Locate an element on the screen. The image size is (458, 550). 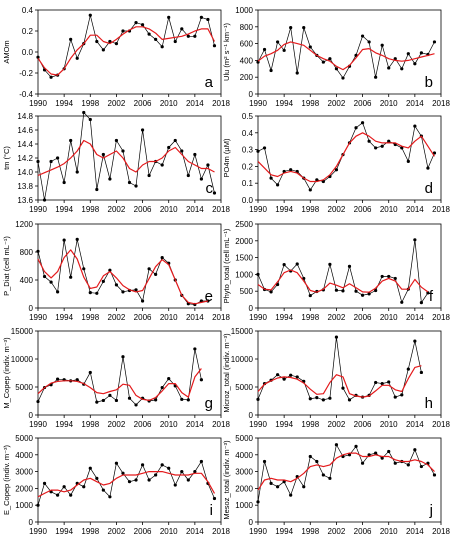
y-tick-label: 1000 is located at coordinates (24, 505).